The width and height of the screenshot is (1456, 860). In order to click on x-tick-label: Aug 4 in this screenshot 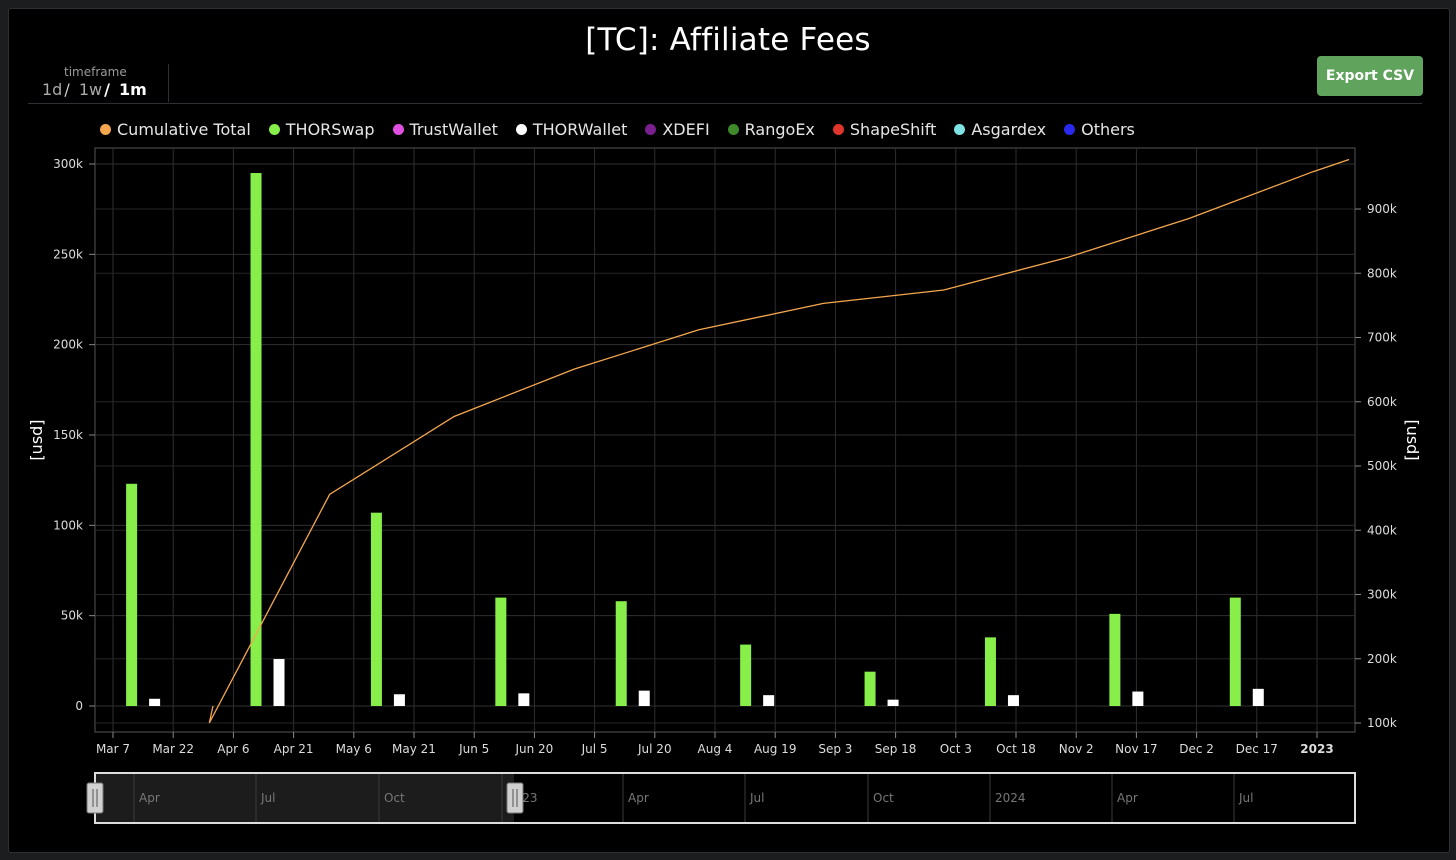, I will do `click(715, 749)`.